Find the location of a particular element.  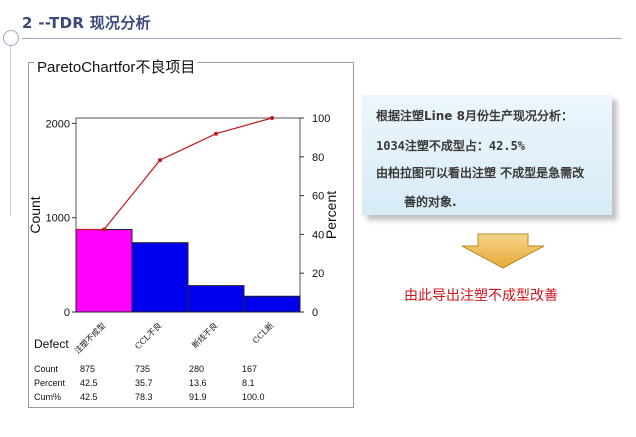

y-tick-label: 2000 is located at coordinates (58, 124).